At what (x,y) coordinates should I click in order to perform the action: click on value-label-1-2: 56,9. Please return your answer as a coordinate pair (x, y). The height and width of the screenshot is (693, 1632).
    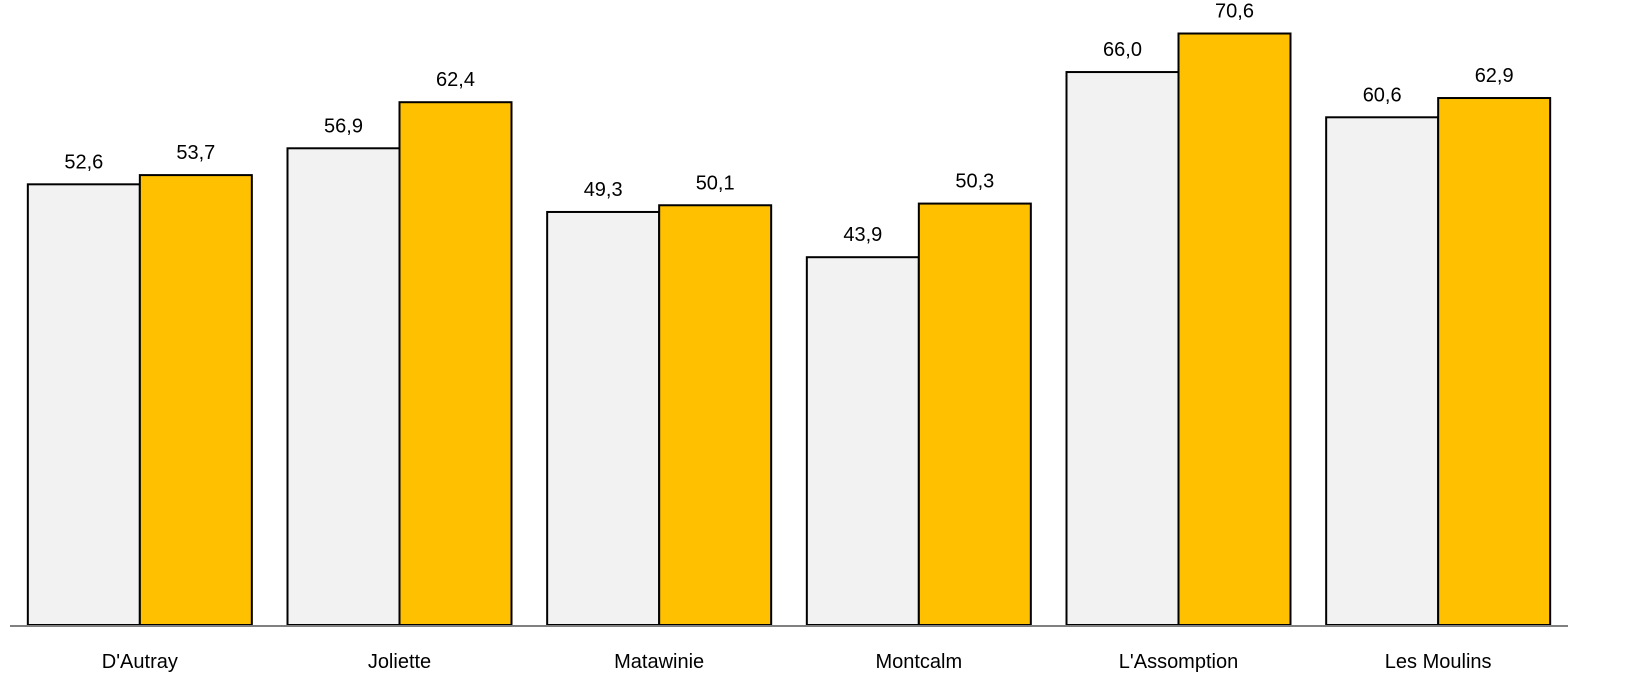
    Looking at the image, I should click on (343, 126).